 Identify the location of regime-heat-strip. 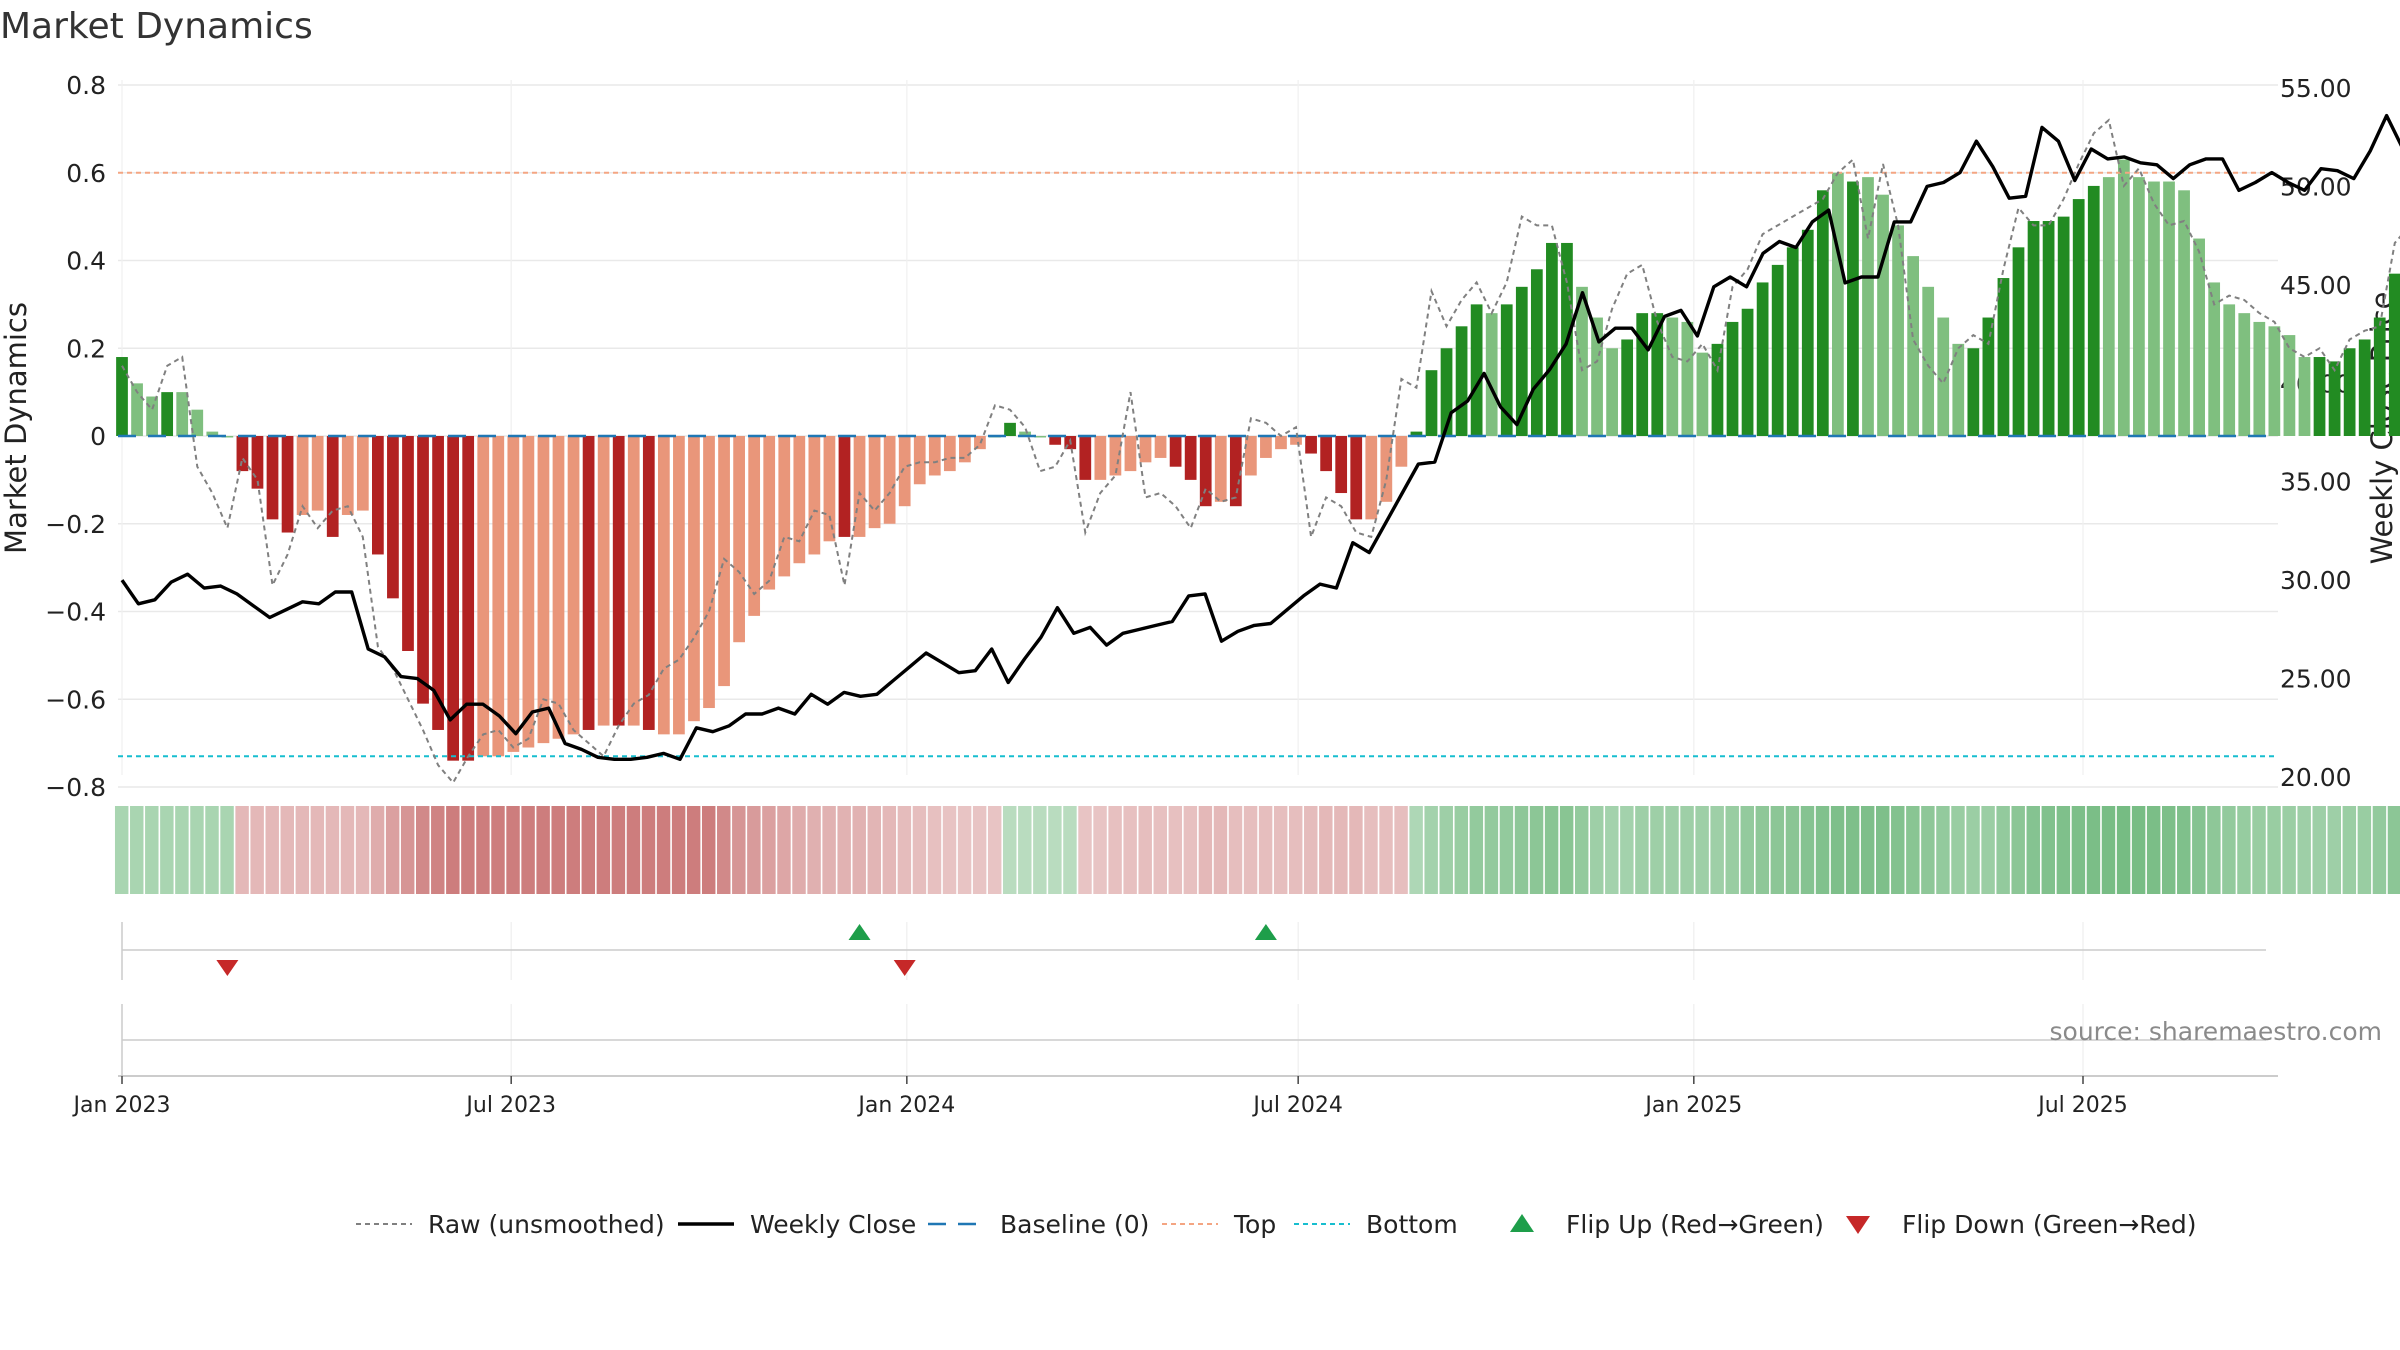
(1257, 850).